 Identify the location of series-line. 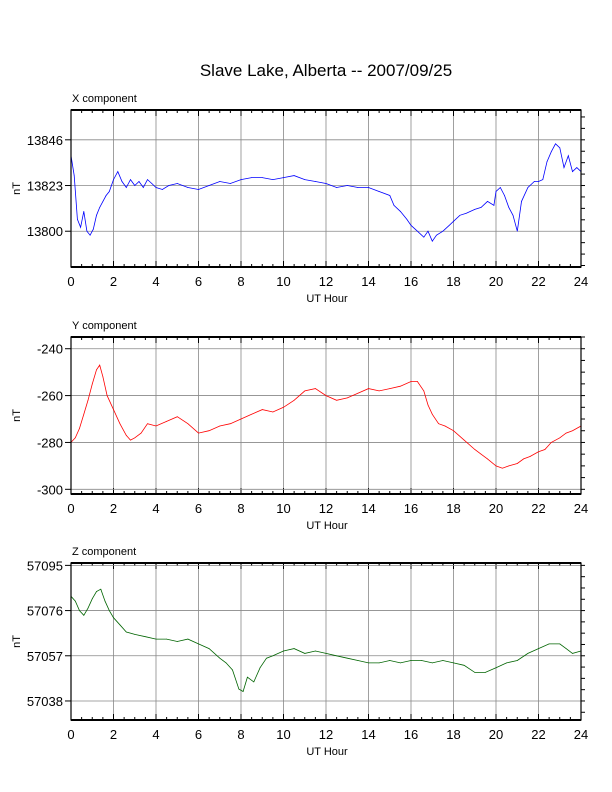
(326, 416).